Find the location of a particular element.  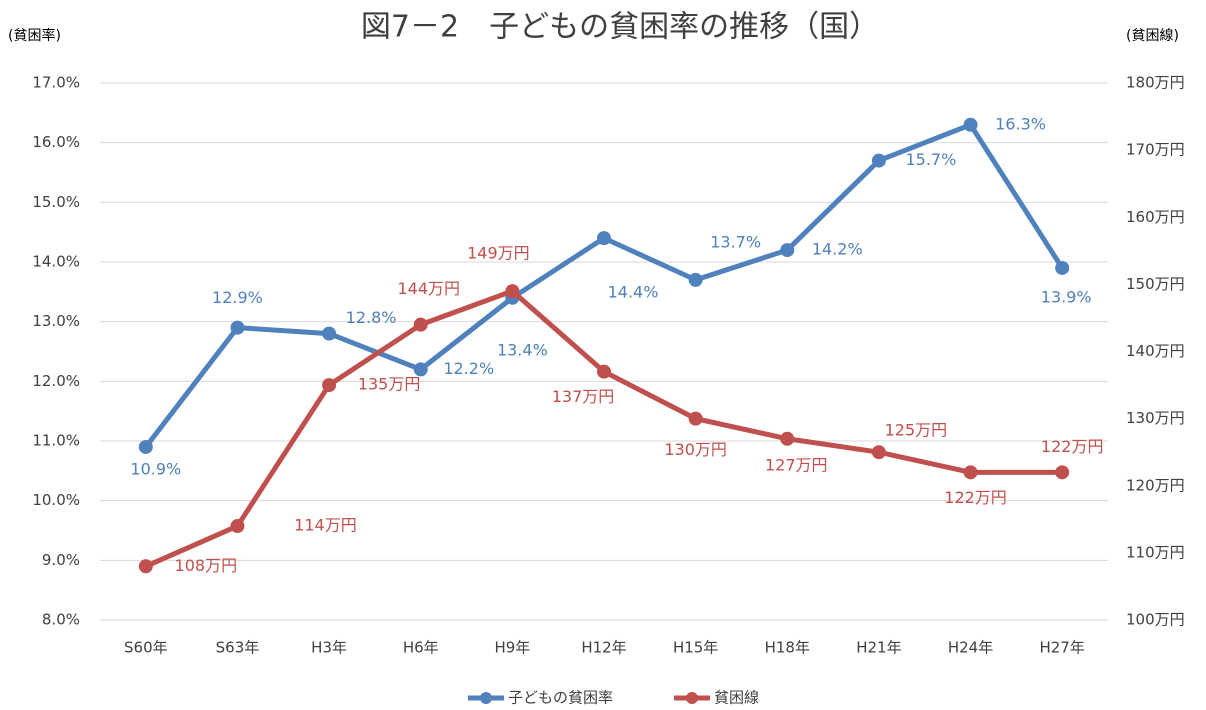

data-label: 13.9% is located at coordinates (1066, 296).